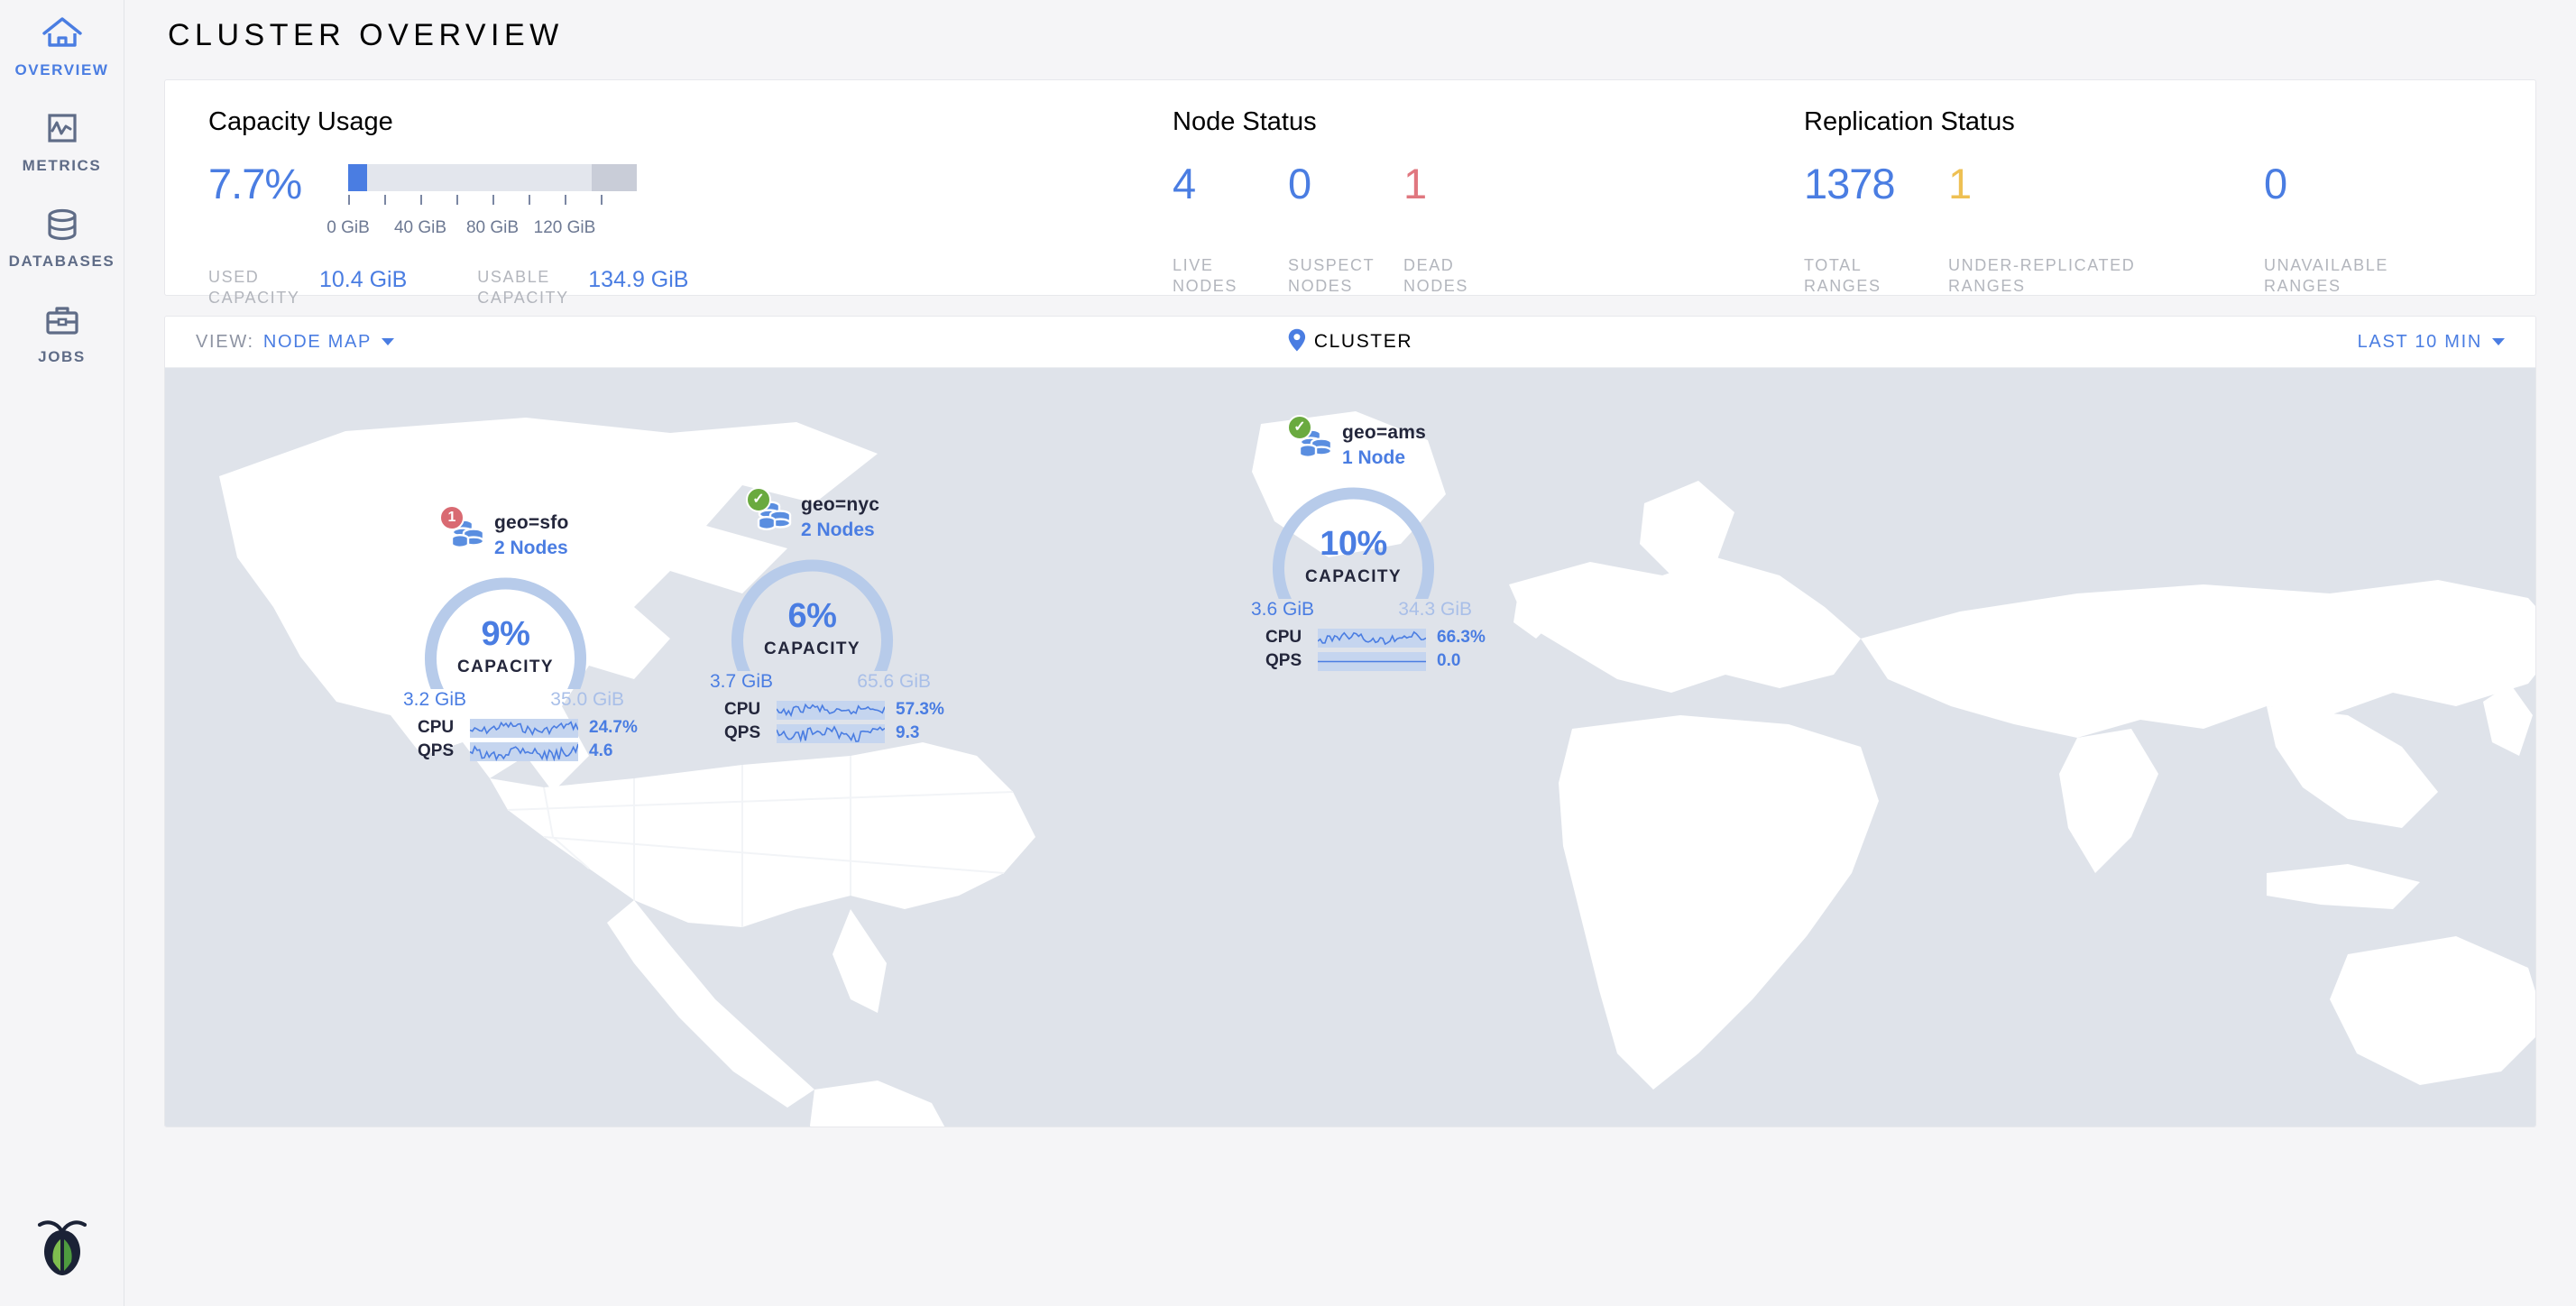 This screenshot has height=1306, width=2576. Describe the element at coordinates (493, 177) in the screenshot. I see `capacity-bar` at that location.